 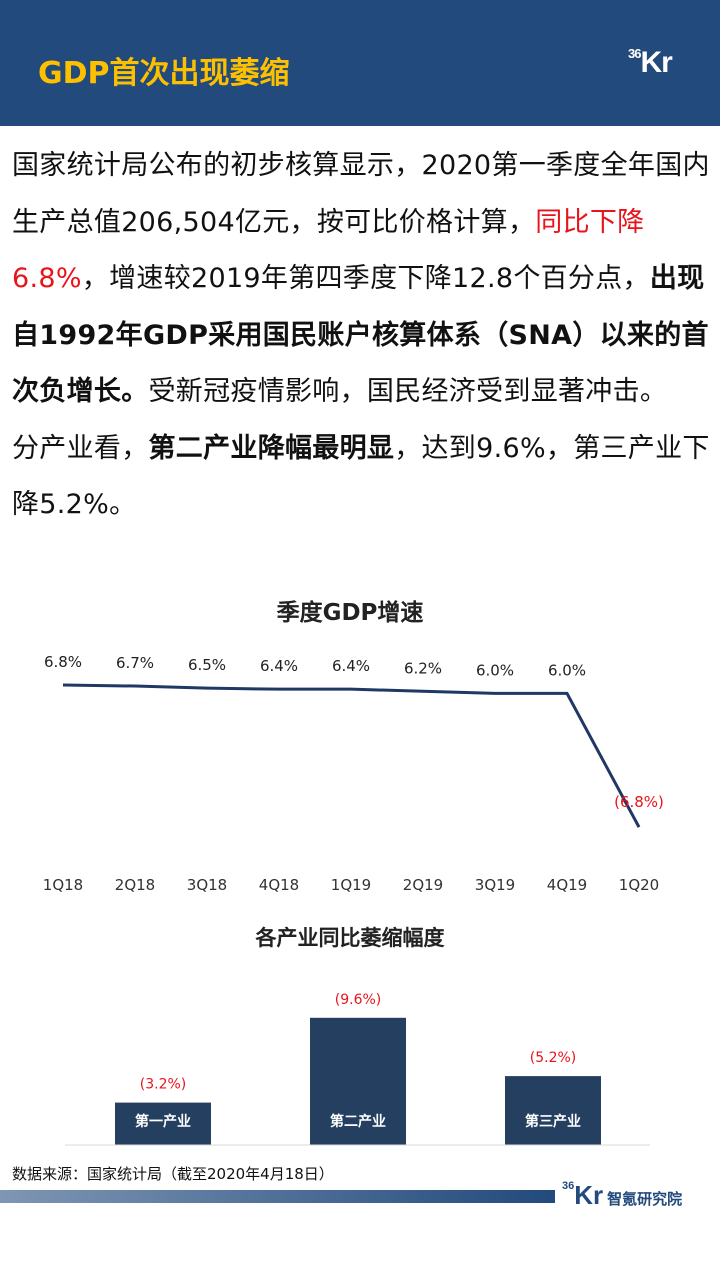 What do you see at coordinates (408, 391) in the screenshot?
I see `text: 受新冠疫情影响，国民经济受到显著冲击。` at bounding box center [408, 391].